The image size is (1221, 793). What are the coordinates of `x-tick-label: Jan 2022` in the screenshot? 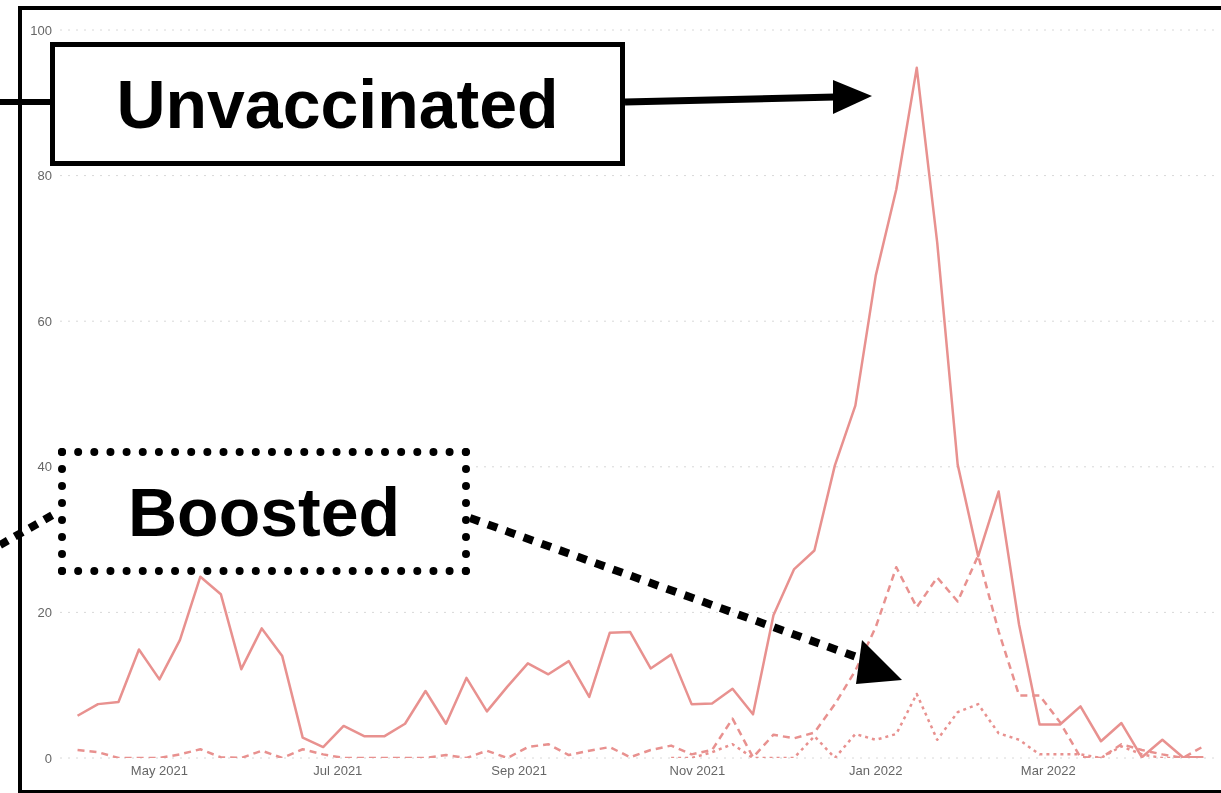 It's located at (876, 771).